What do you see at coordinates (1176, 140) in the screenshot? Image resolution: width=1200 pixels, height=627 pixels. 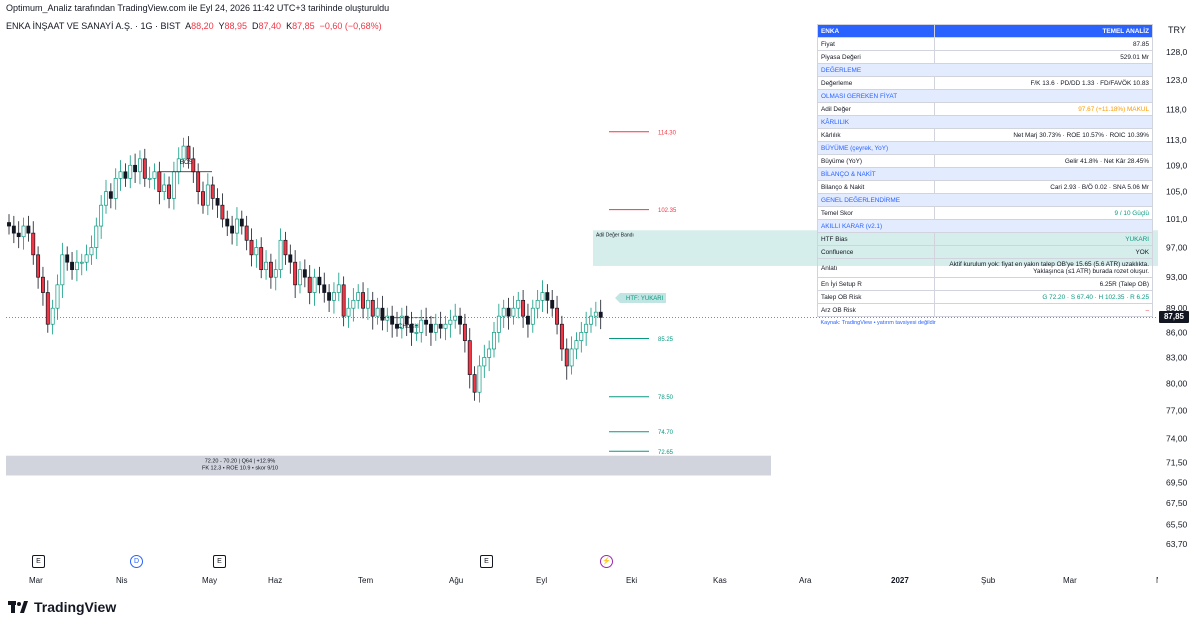 I see `y-tick-label: 113,0` at bounding box center [1176, 140].